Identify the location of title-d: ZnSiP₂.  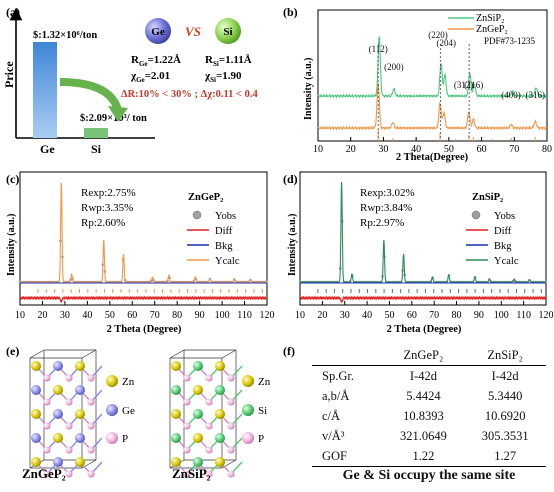
(487, 197).